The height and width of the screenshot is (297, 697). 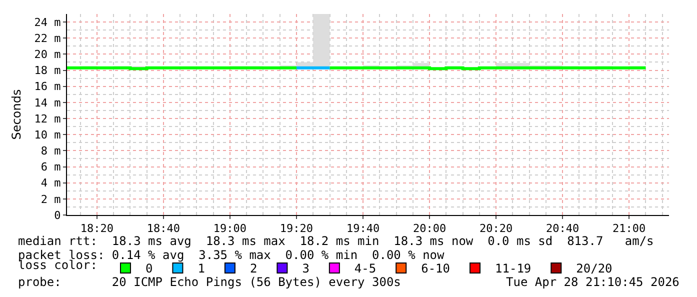 I want to click on x-tick-label: 19:40, so click(x=363, y=229).